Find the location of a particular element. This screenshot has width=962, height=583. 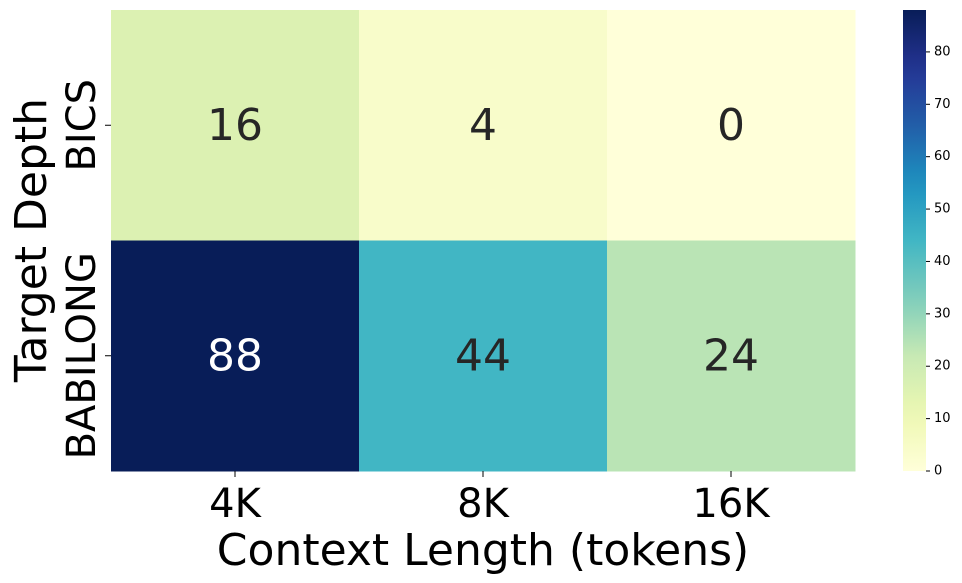

heatmap-cell-babilong-16k is located at coordinates (731, 356).